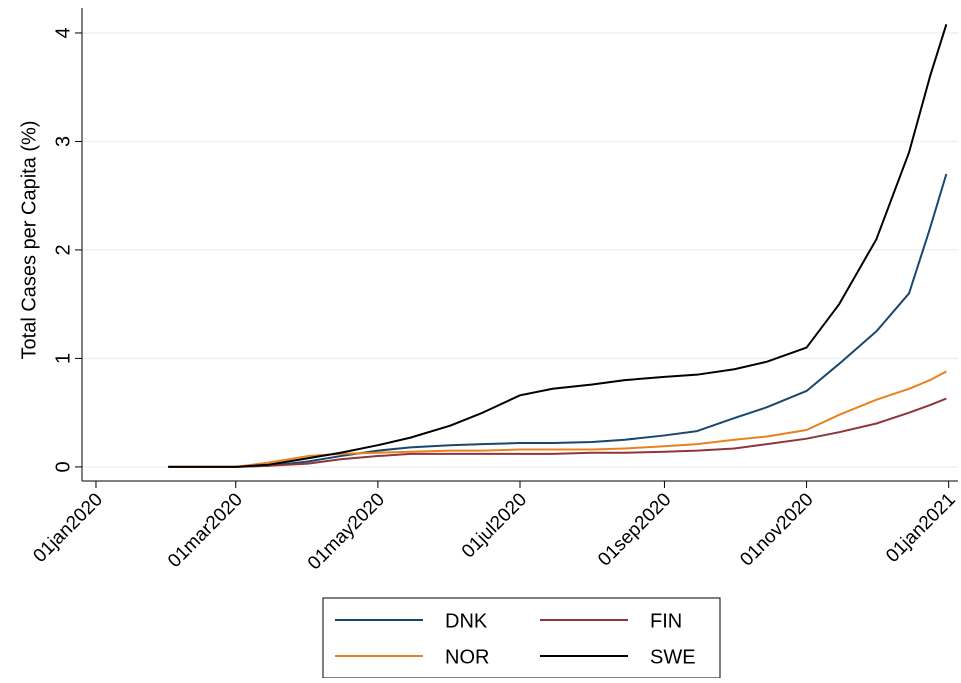 This screenshot has width=961, height=683. What do you see at coordinates (666, 621) in the screenshot?
I see `legend-label: FIN` at bounding box center [666, 621].